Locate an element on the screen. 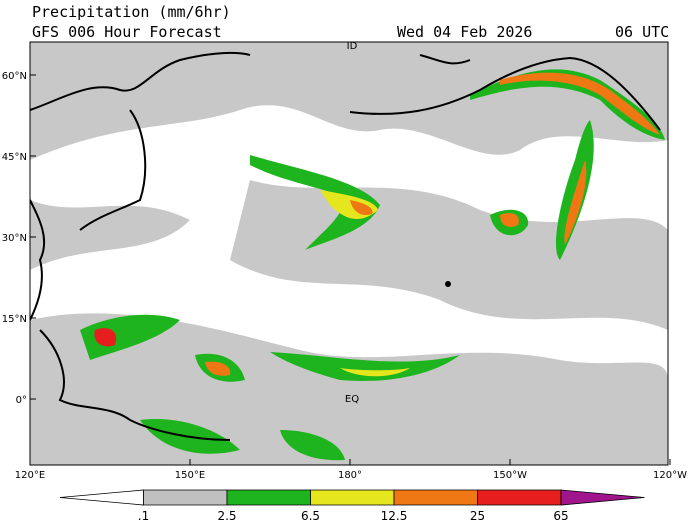 The image size is (700, 529). id-marker: ID is located at coordinates (352, 46).